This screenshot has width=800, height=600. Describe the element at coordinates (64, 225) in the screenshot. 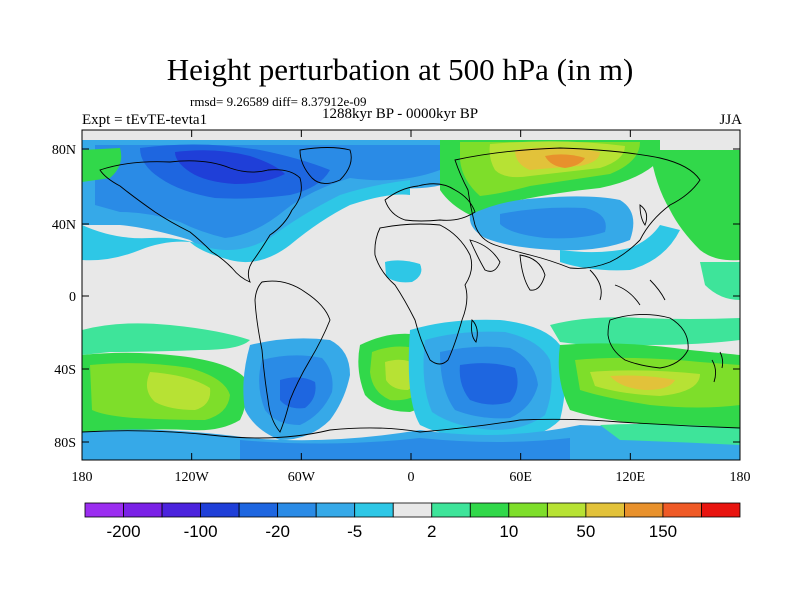

I see `y-tick-label: 40N` at that location.